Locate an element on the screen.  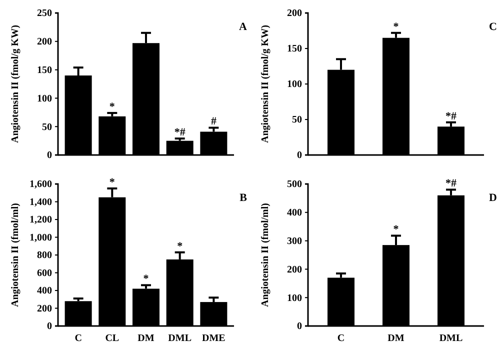
text: C is located at coordinates (493, 27).